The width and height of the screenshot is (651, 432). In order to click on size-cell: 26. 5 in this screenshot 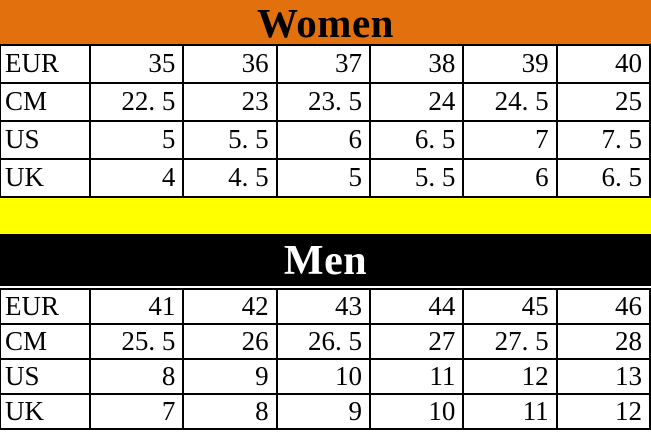, I will do `click(324, 342)`.